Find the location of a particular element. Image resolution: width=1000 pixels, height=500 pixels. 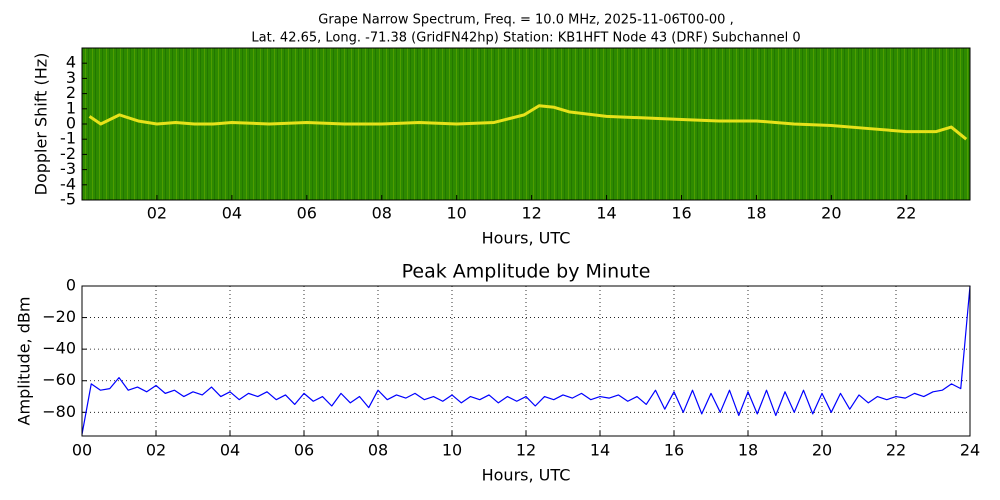

y-tick-label: −60 is located at coordinates (59, 379).